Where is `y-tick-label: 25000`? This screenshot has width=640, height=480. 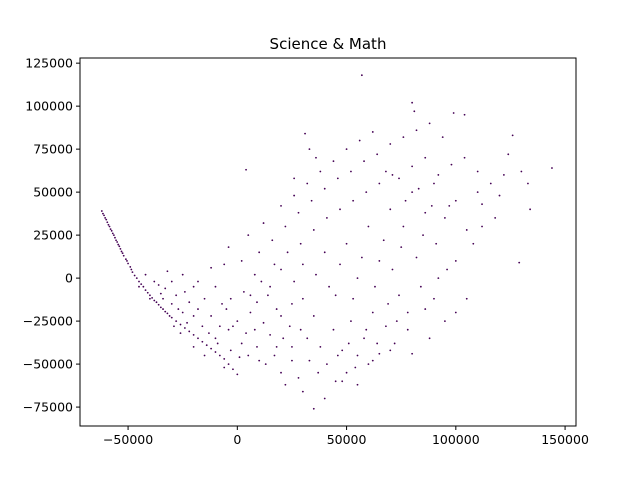
y-tick-label: 25000 is located at coordinates (53, 235).